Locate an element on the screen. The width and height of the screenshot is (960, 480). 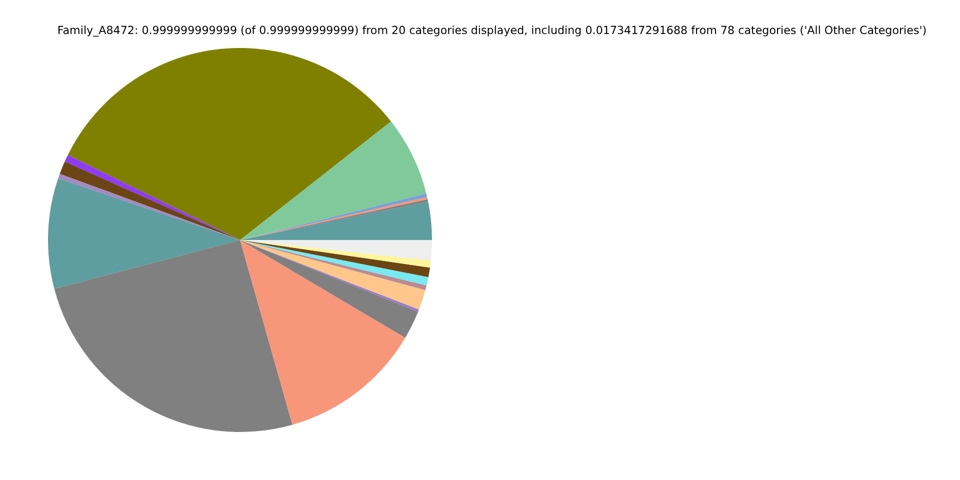
text: Family_A8472: 0.999999999999 (of 0.999999999999) from 20 categories displayed, including 0.0173417291688 from 78 categories ('All Other Categories') is located at coordinates (492, 30).